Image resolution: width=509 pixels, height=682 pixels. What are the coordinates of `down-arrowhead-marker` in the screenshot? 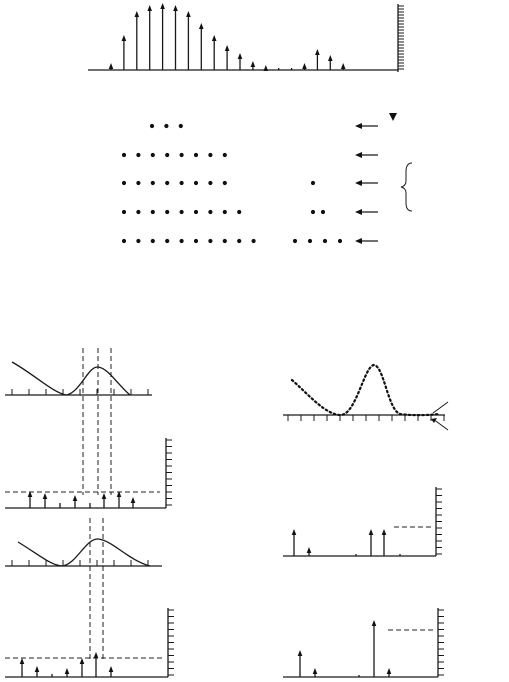 It's located at (393, 117).